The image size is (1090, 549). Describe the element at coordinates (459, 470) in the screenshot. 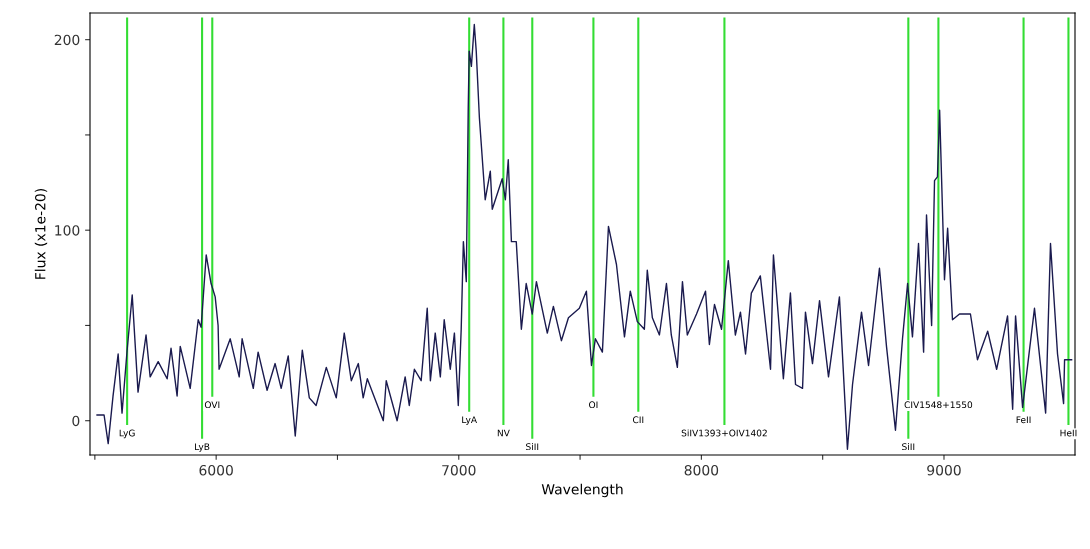

I see `x-tick-label: 7000` at that location.